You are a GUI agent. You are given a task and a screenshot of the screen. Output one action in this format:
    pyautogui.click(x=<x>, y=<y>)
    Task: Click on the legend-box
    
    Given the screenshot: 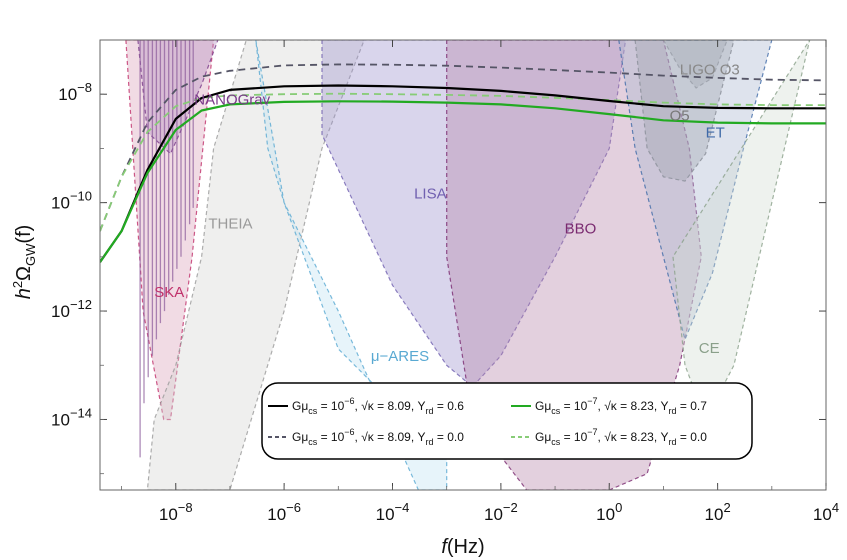 What is the action you would take?
    pyautogui.click(x=507, y=421)
    